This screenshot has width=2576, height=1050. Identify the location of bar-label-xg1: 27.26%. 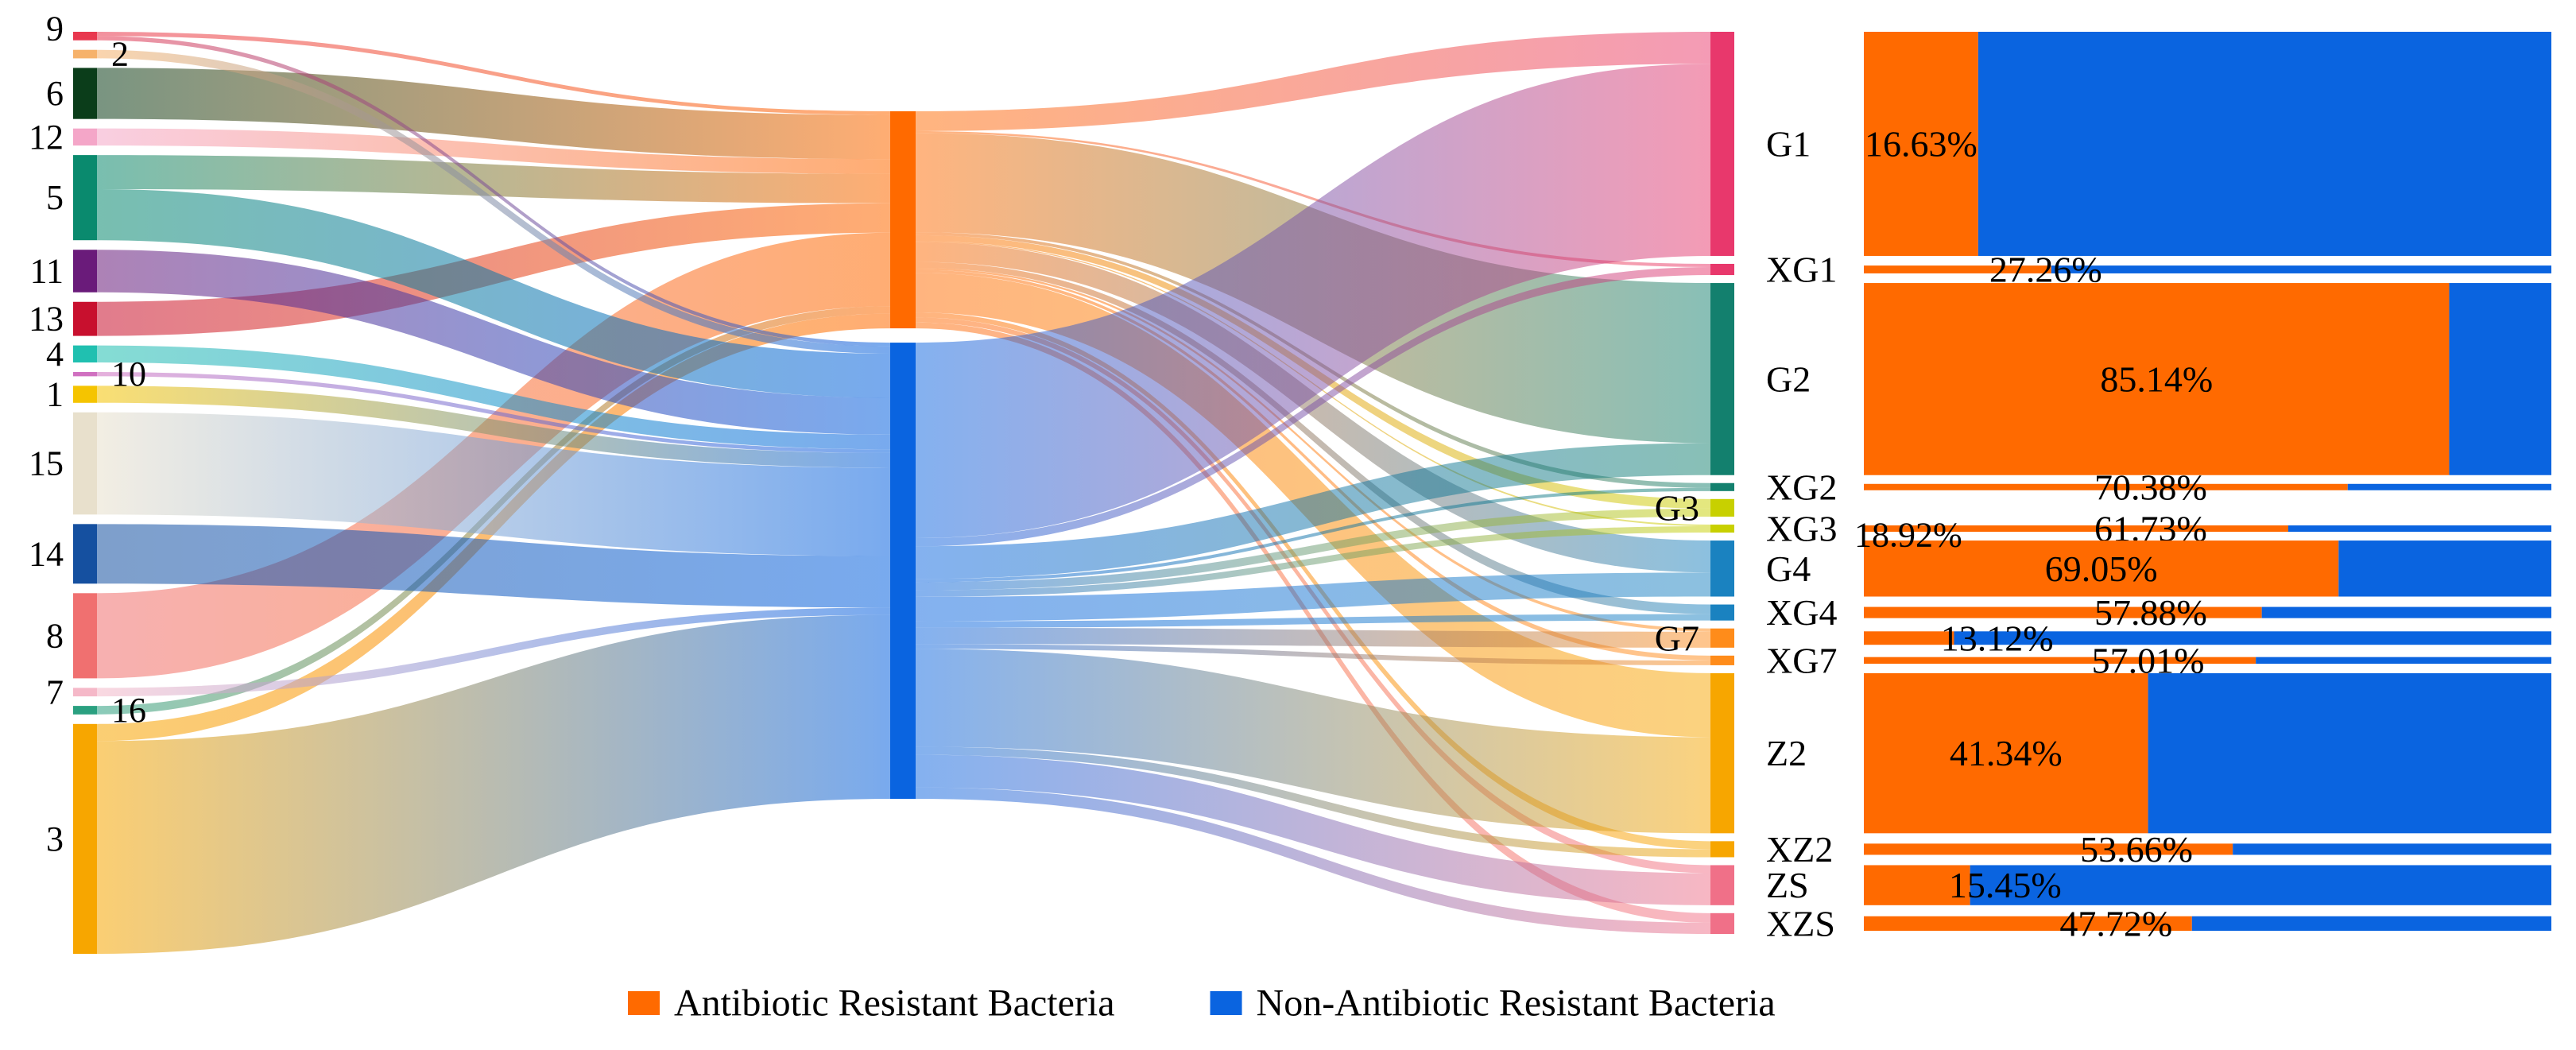
(2045, 270).